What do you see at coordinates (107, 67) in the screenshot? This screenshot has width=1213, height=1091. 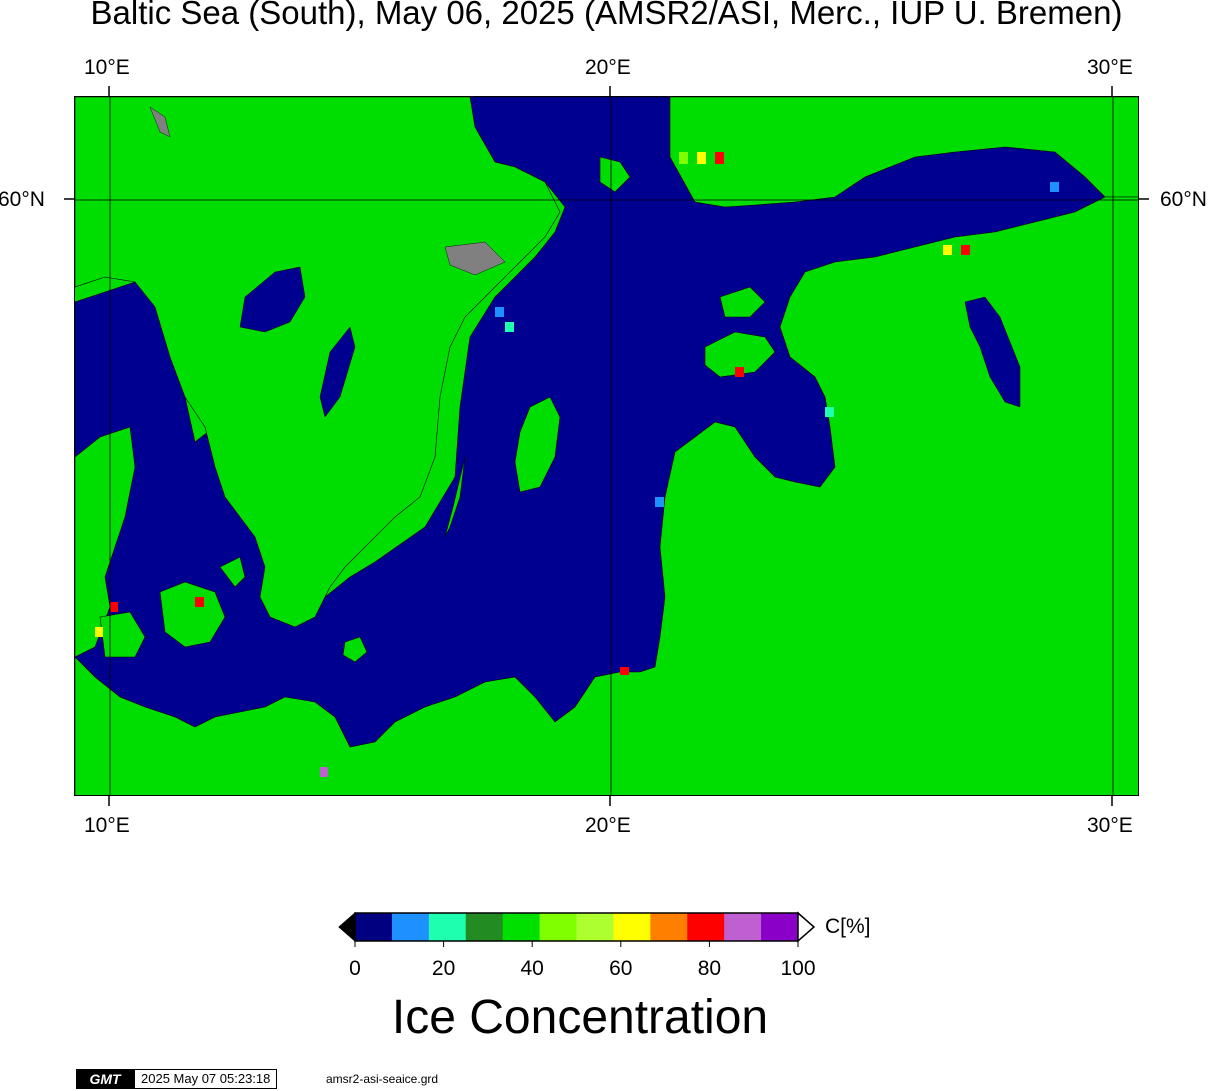 I see `lon-label-top-10e: 10°E` at bounding box center [107, 67].